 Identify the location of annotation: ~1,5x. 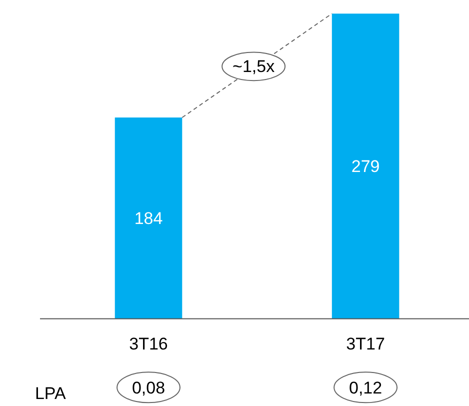
(254, 66).